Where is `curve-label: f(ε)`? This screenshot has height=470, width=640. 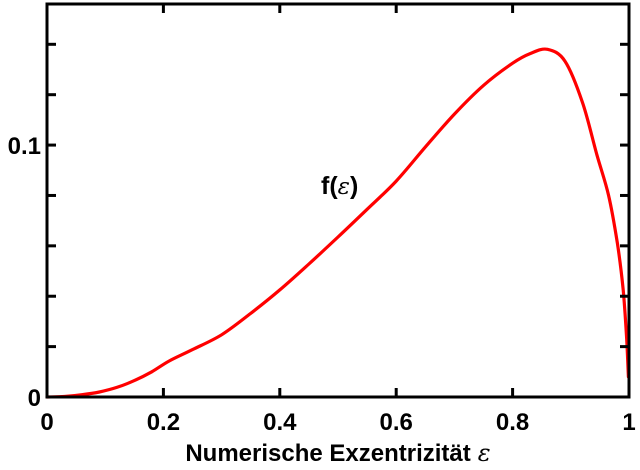 curve-label: f(ε) is located at coordinates (339, 186).